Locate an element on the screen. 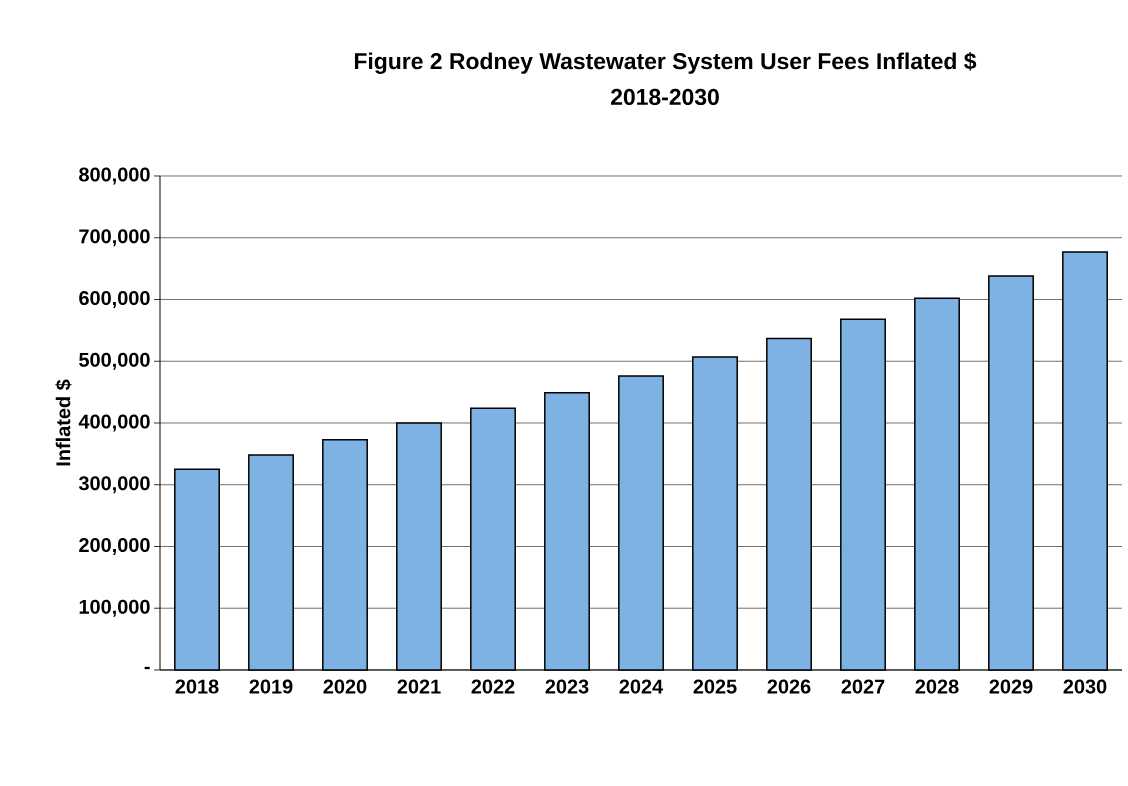  chart-title: Figure 2 Rodney Wastewater System User Fees Inflated $ is located at coordinates (665, 63).